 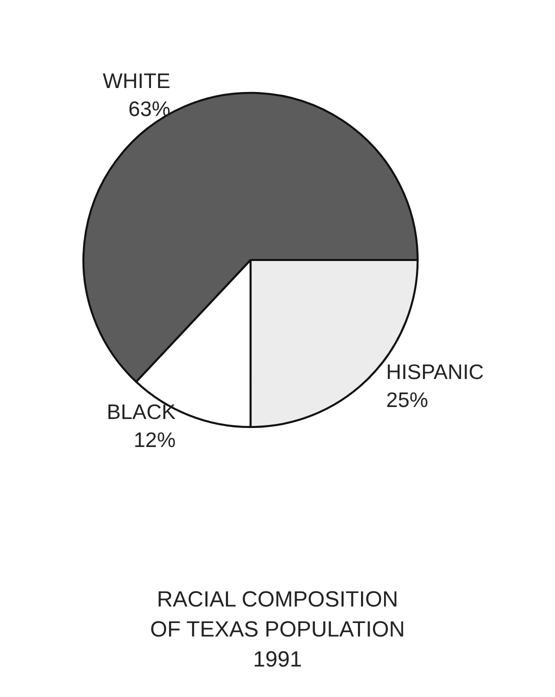 What do you see at coordinates (277, 629) in the screenshot?
I see `text: RACIAL COMPOSITION OF TEXAS POPULATION 1991` at bounding box center [277, 629].